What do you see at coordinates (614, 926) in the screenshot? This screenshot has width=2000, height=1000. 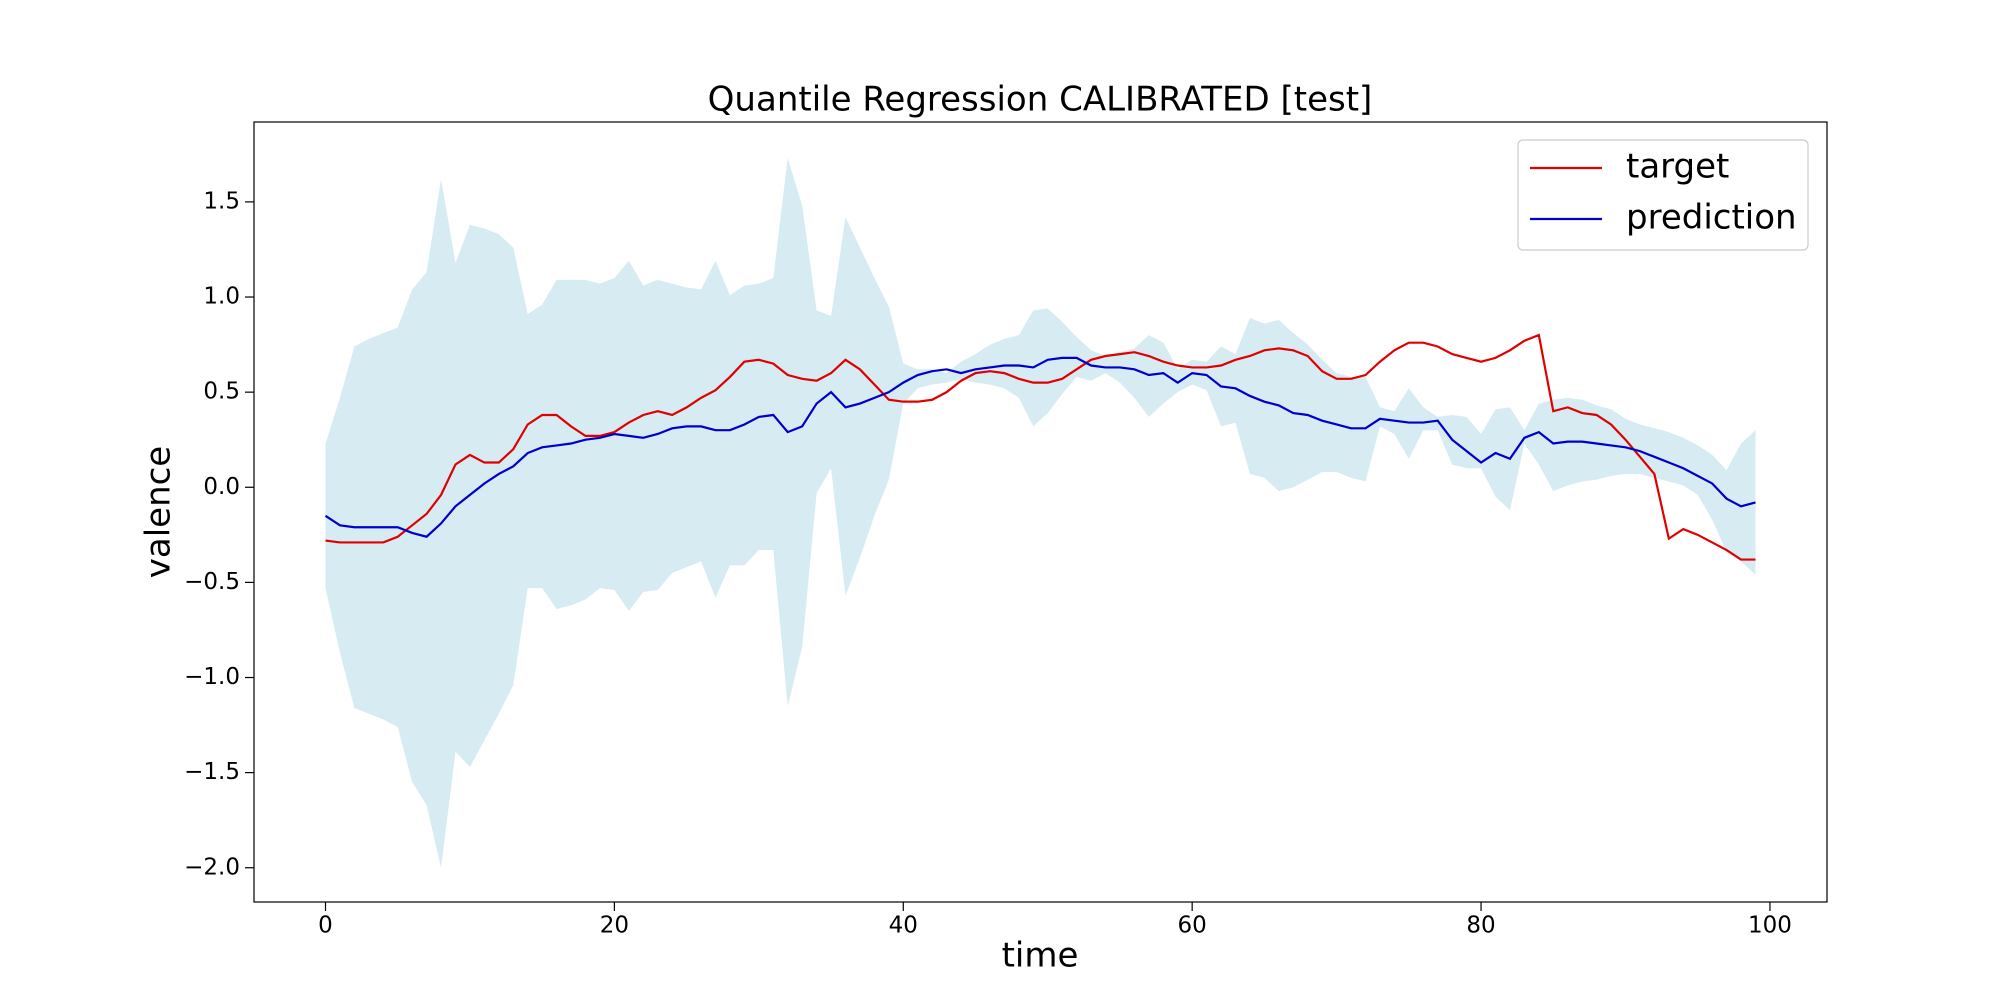 I see `x-tick-label: 20` at bounding box center [614, 926].